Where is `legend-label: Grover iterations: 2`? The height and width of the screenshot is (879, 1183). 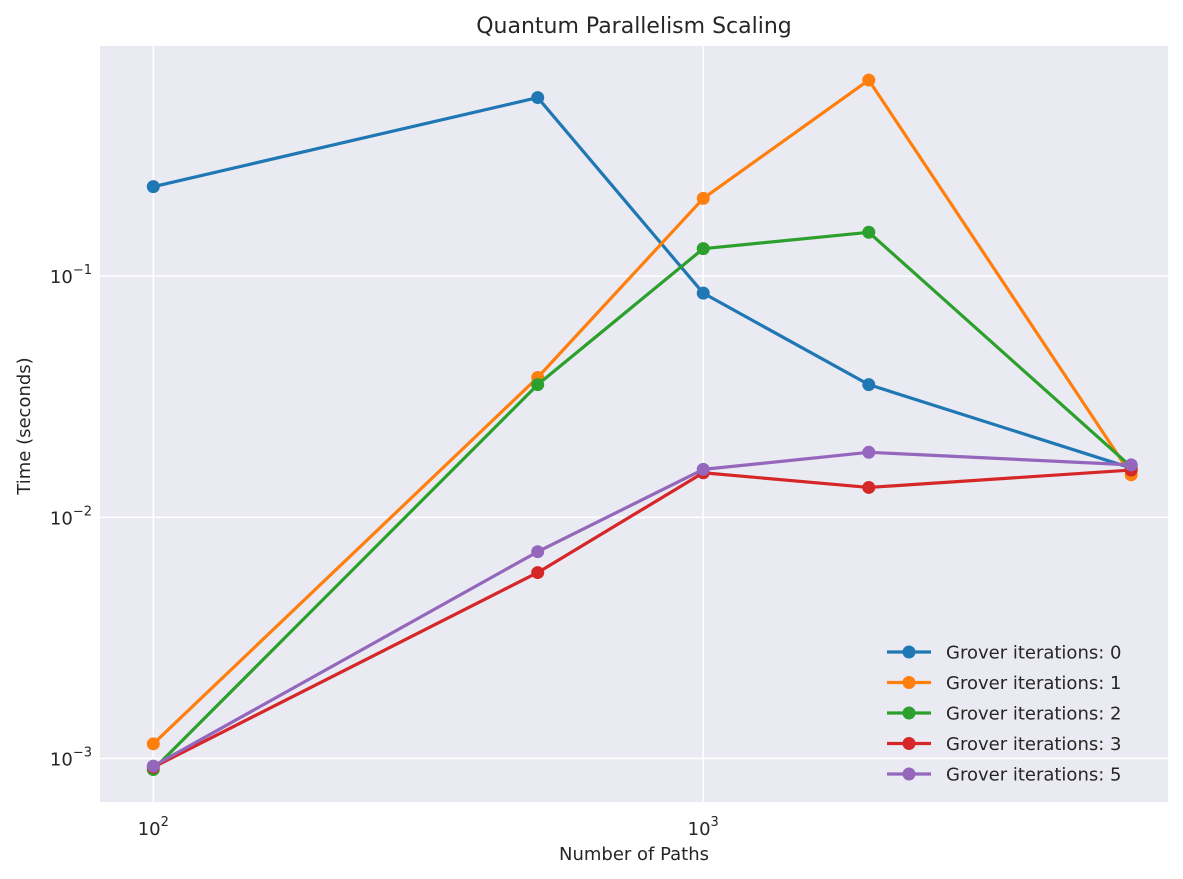
legend-label: Grover iterations: 2 is located at coordinates (1033, 714).